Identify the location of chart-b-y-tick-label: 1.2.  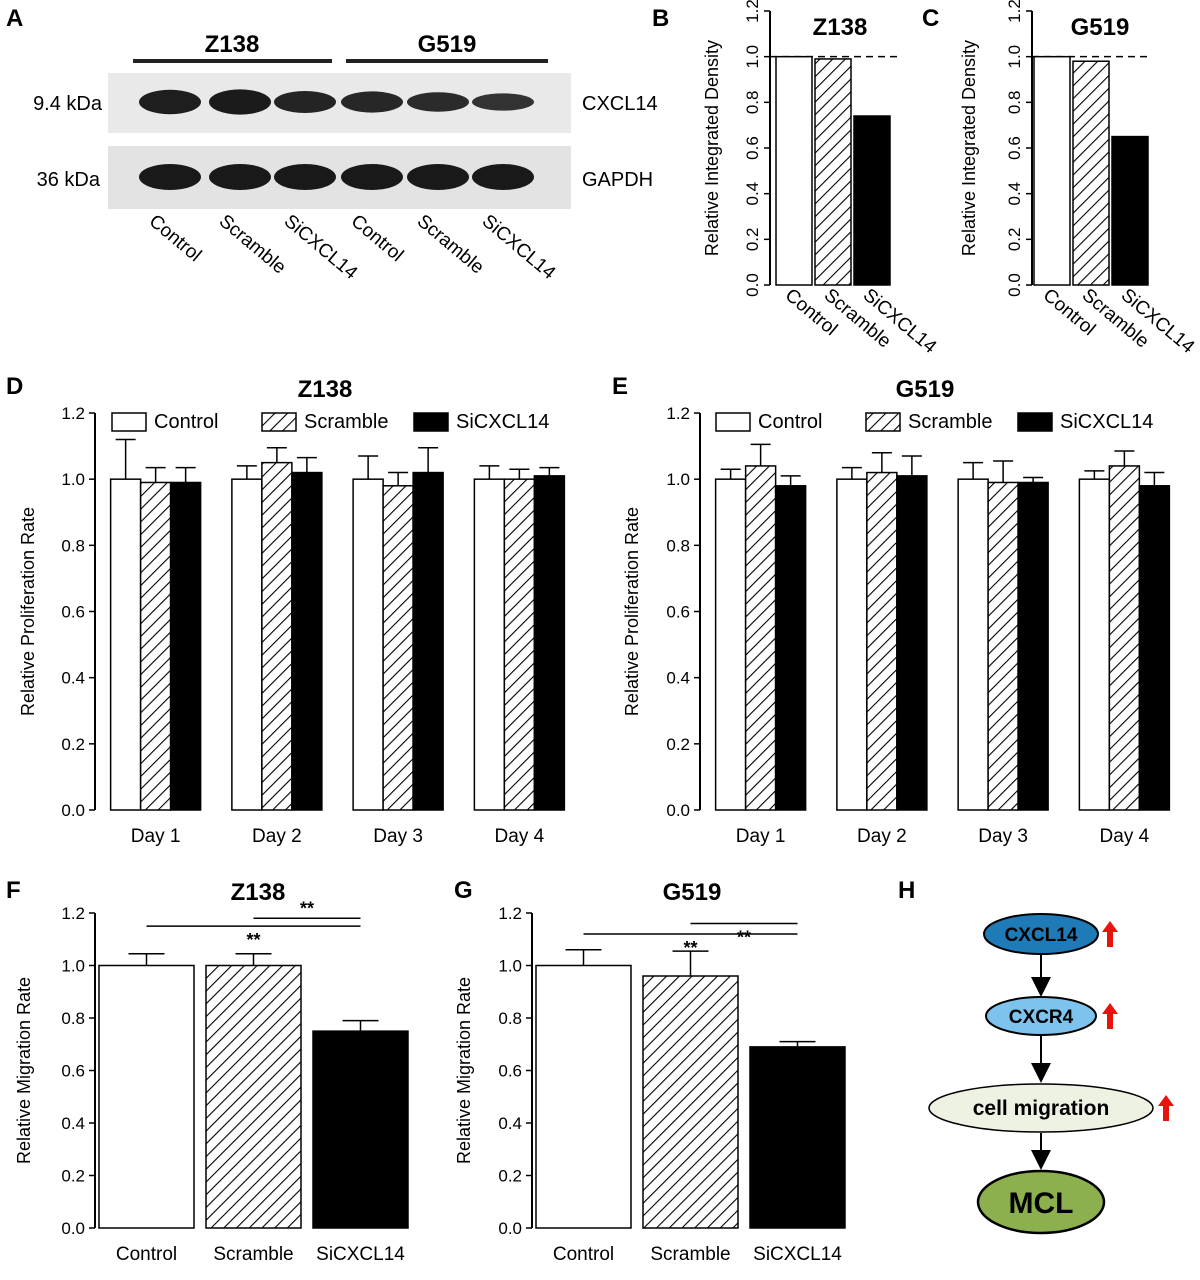
(752, 11).